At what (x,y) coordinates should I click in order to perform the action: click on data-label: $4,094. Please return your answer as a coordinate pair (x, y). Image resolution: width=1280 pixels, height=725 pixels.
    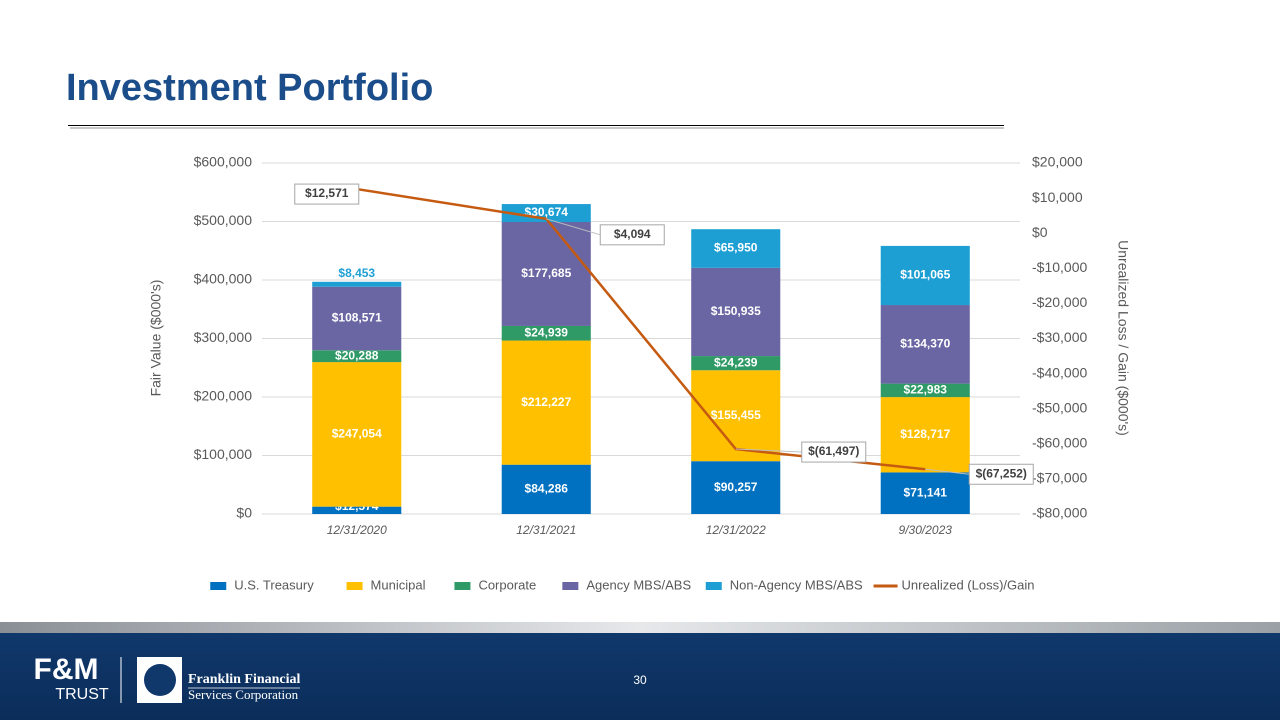
    Looking at the image, I should click on (632, 234).